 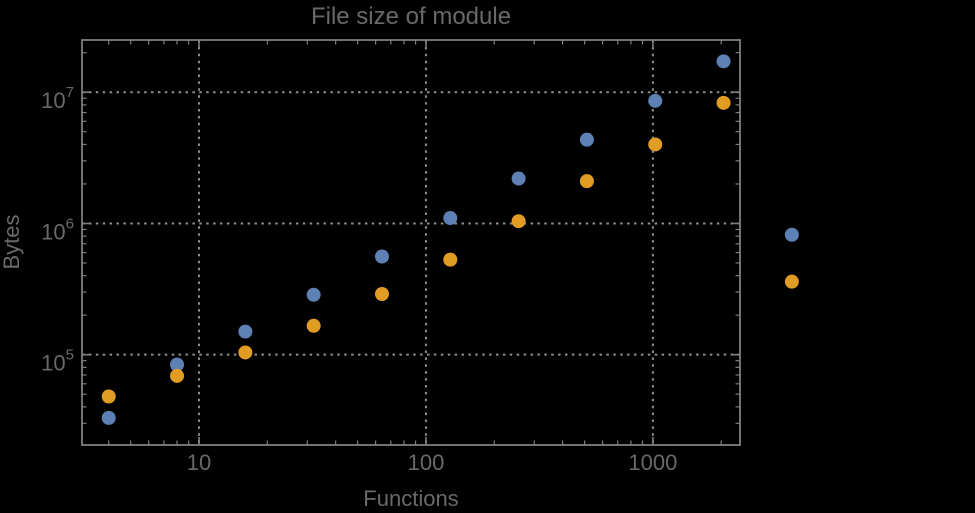 I want to click on y-tick-label: 10⁶, so click(x=57, y=229).